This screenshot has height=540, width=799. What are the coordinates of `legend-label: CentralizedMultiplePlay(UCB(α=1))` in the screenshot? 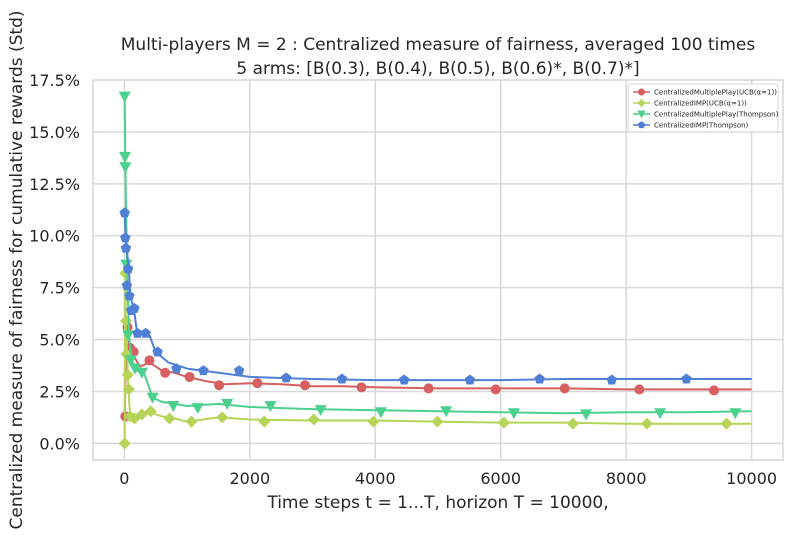 It's located at (715, 93).